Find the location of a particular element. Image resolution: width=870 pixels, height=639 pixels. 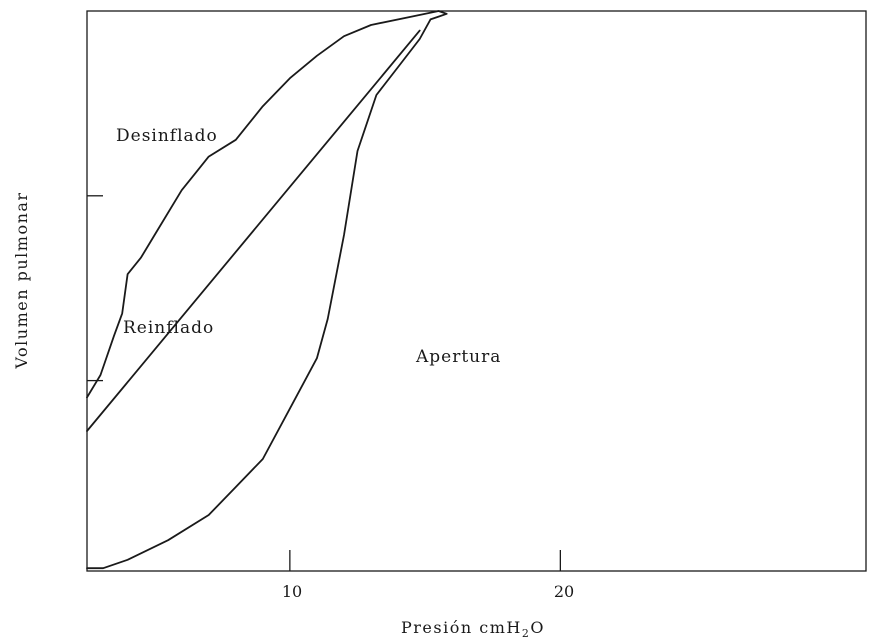

annotation-reinflado: Reinflado is located at coordinates (168, 328).